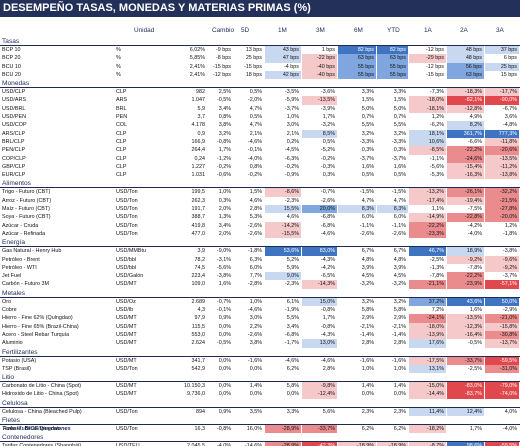  I want to click on row-value: 388,7, so click(198, 217).